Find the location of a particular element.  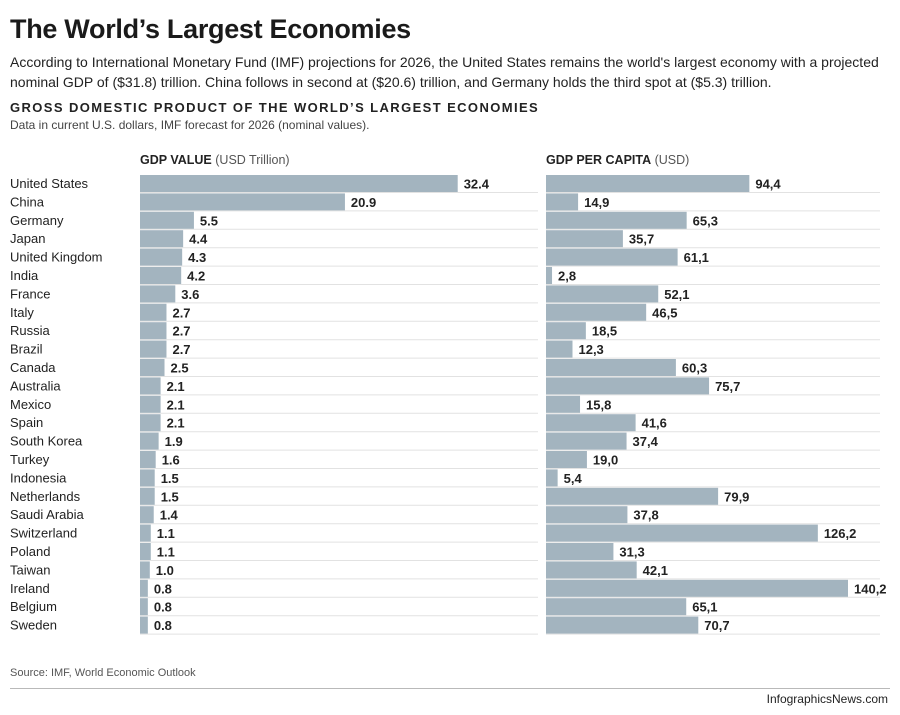

data-label: 2,8 is located at coordinates (567, 276).